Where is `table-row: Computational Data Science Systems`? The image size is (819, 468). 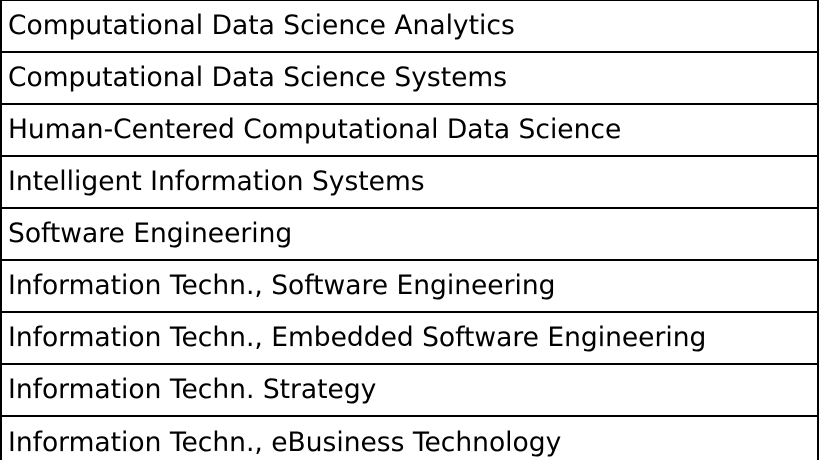 table-row: Computational Data Science Systems is located at coordinates (409, 78).